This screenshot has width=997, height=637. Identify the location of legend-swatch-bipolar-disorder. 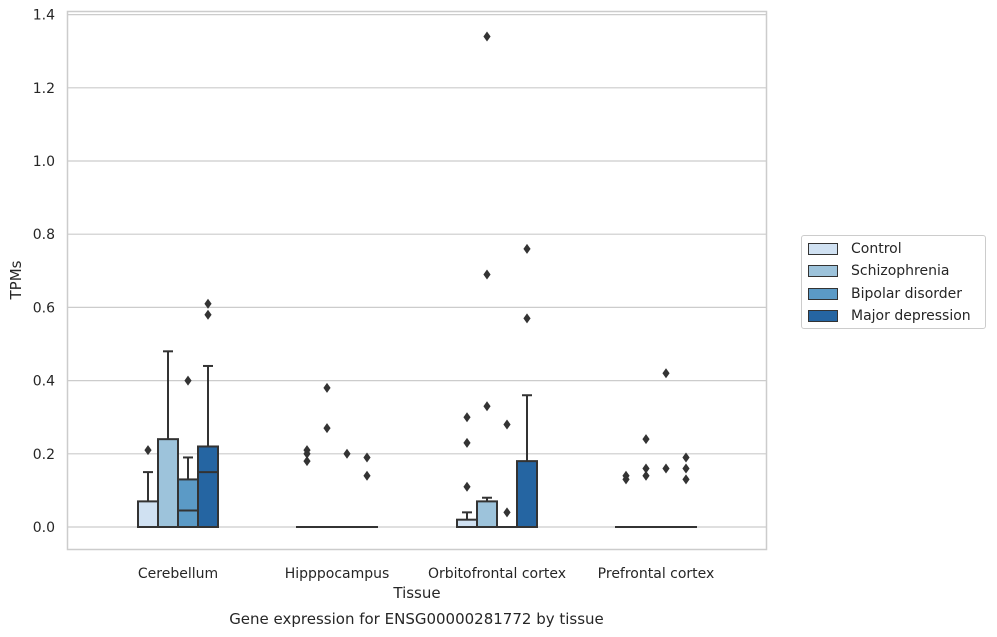
(823, 294).